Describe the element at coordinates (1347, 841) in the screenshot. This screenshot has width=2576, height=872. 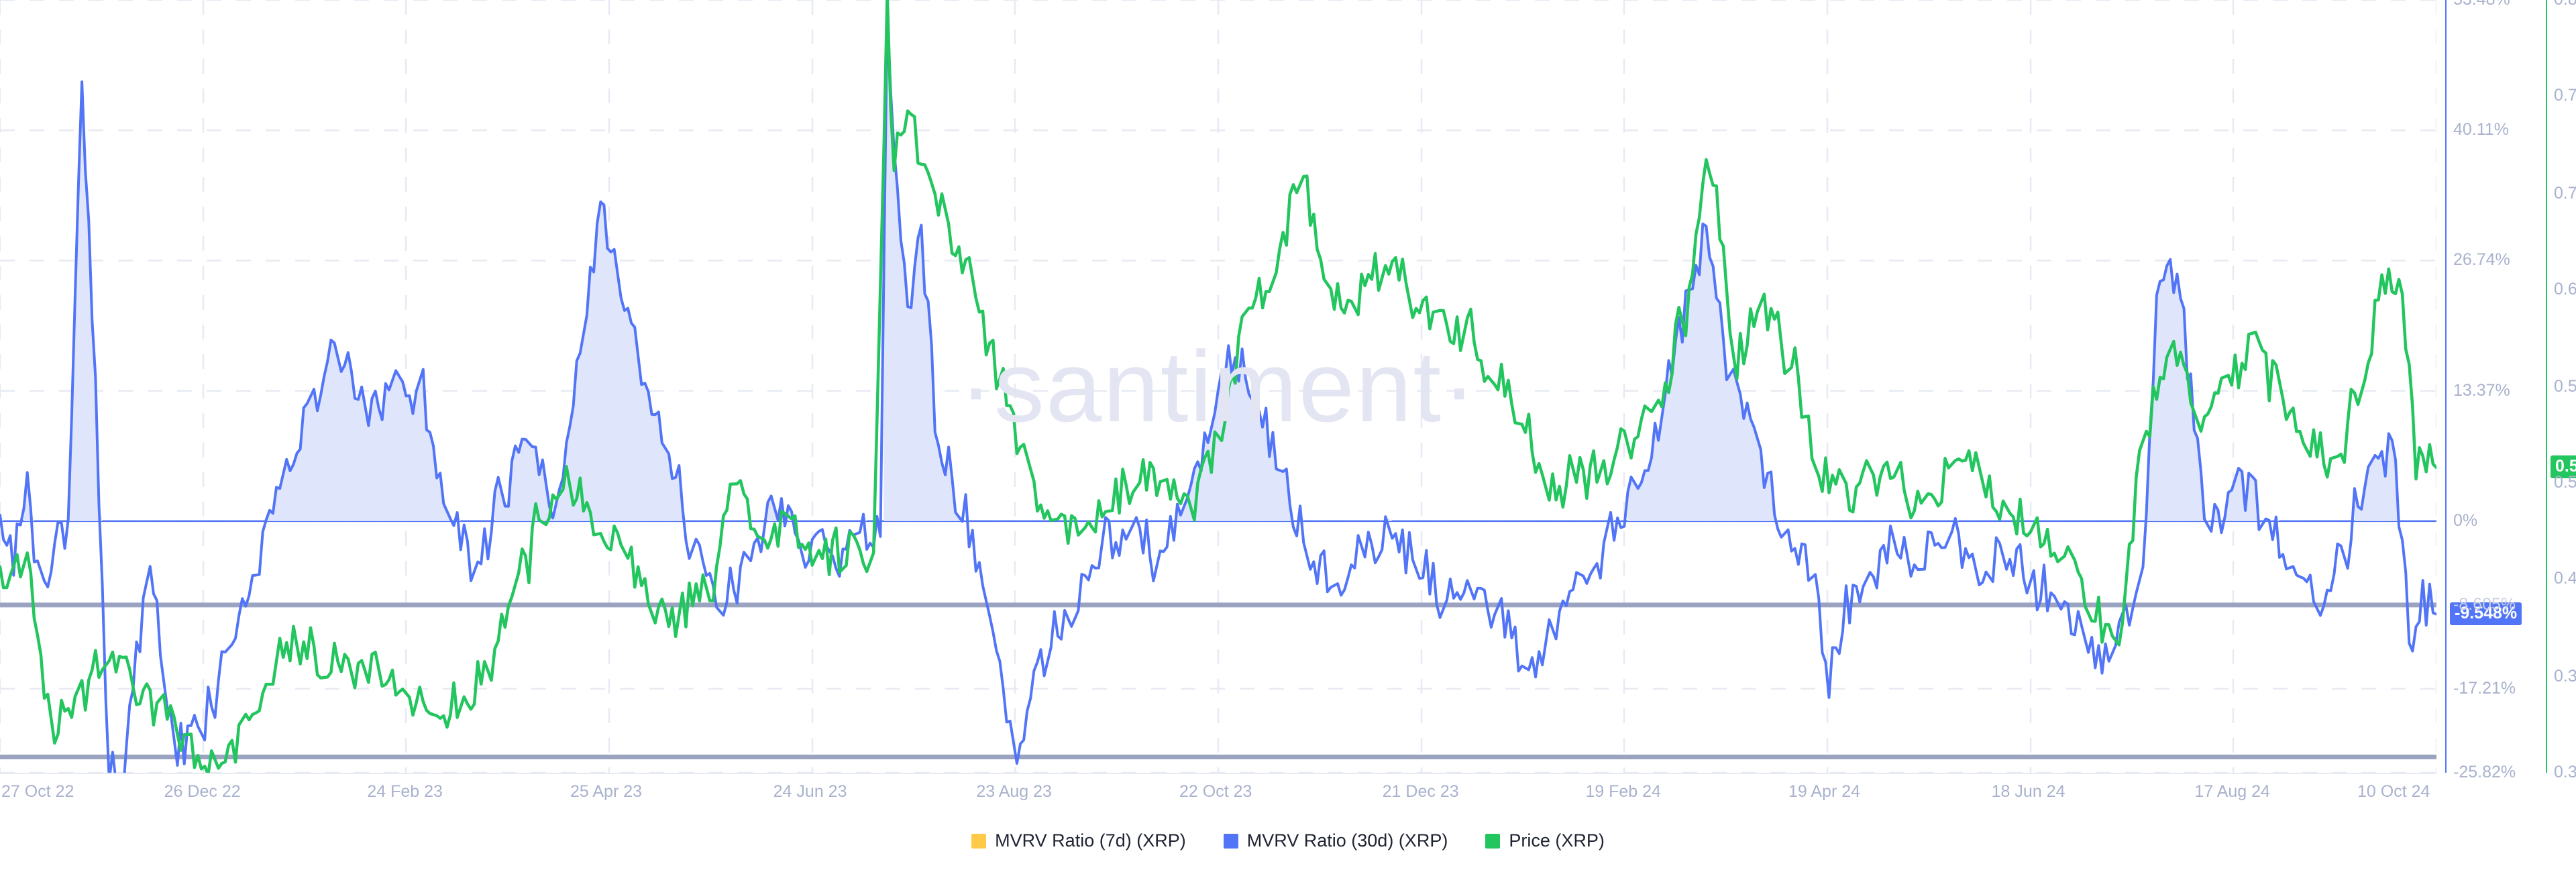
I see `legend-label-mvrv-30d: MVRV Ratio (30d) (XRP)` at that location.